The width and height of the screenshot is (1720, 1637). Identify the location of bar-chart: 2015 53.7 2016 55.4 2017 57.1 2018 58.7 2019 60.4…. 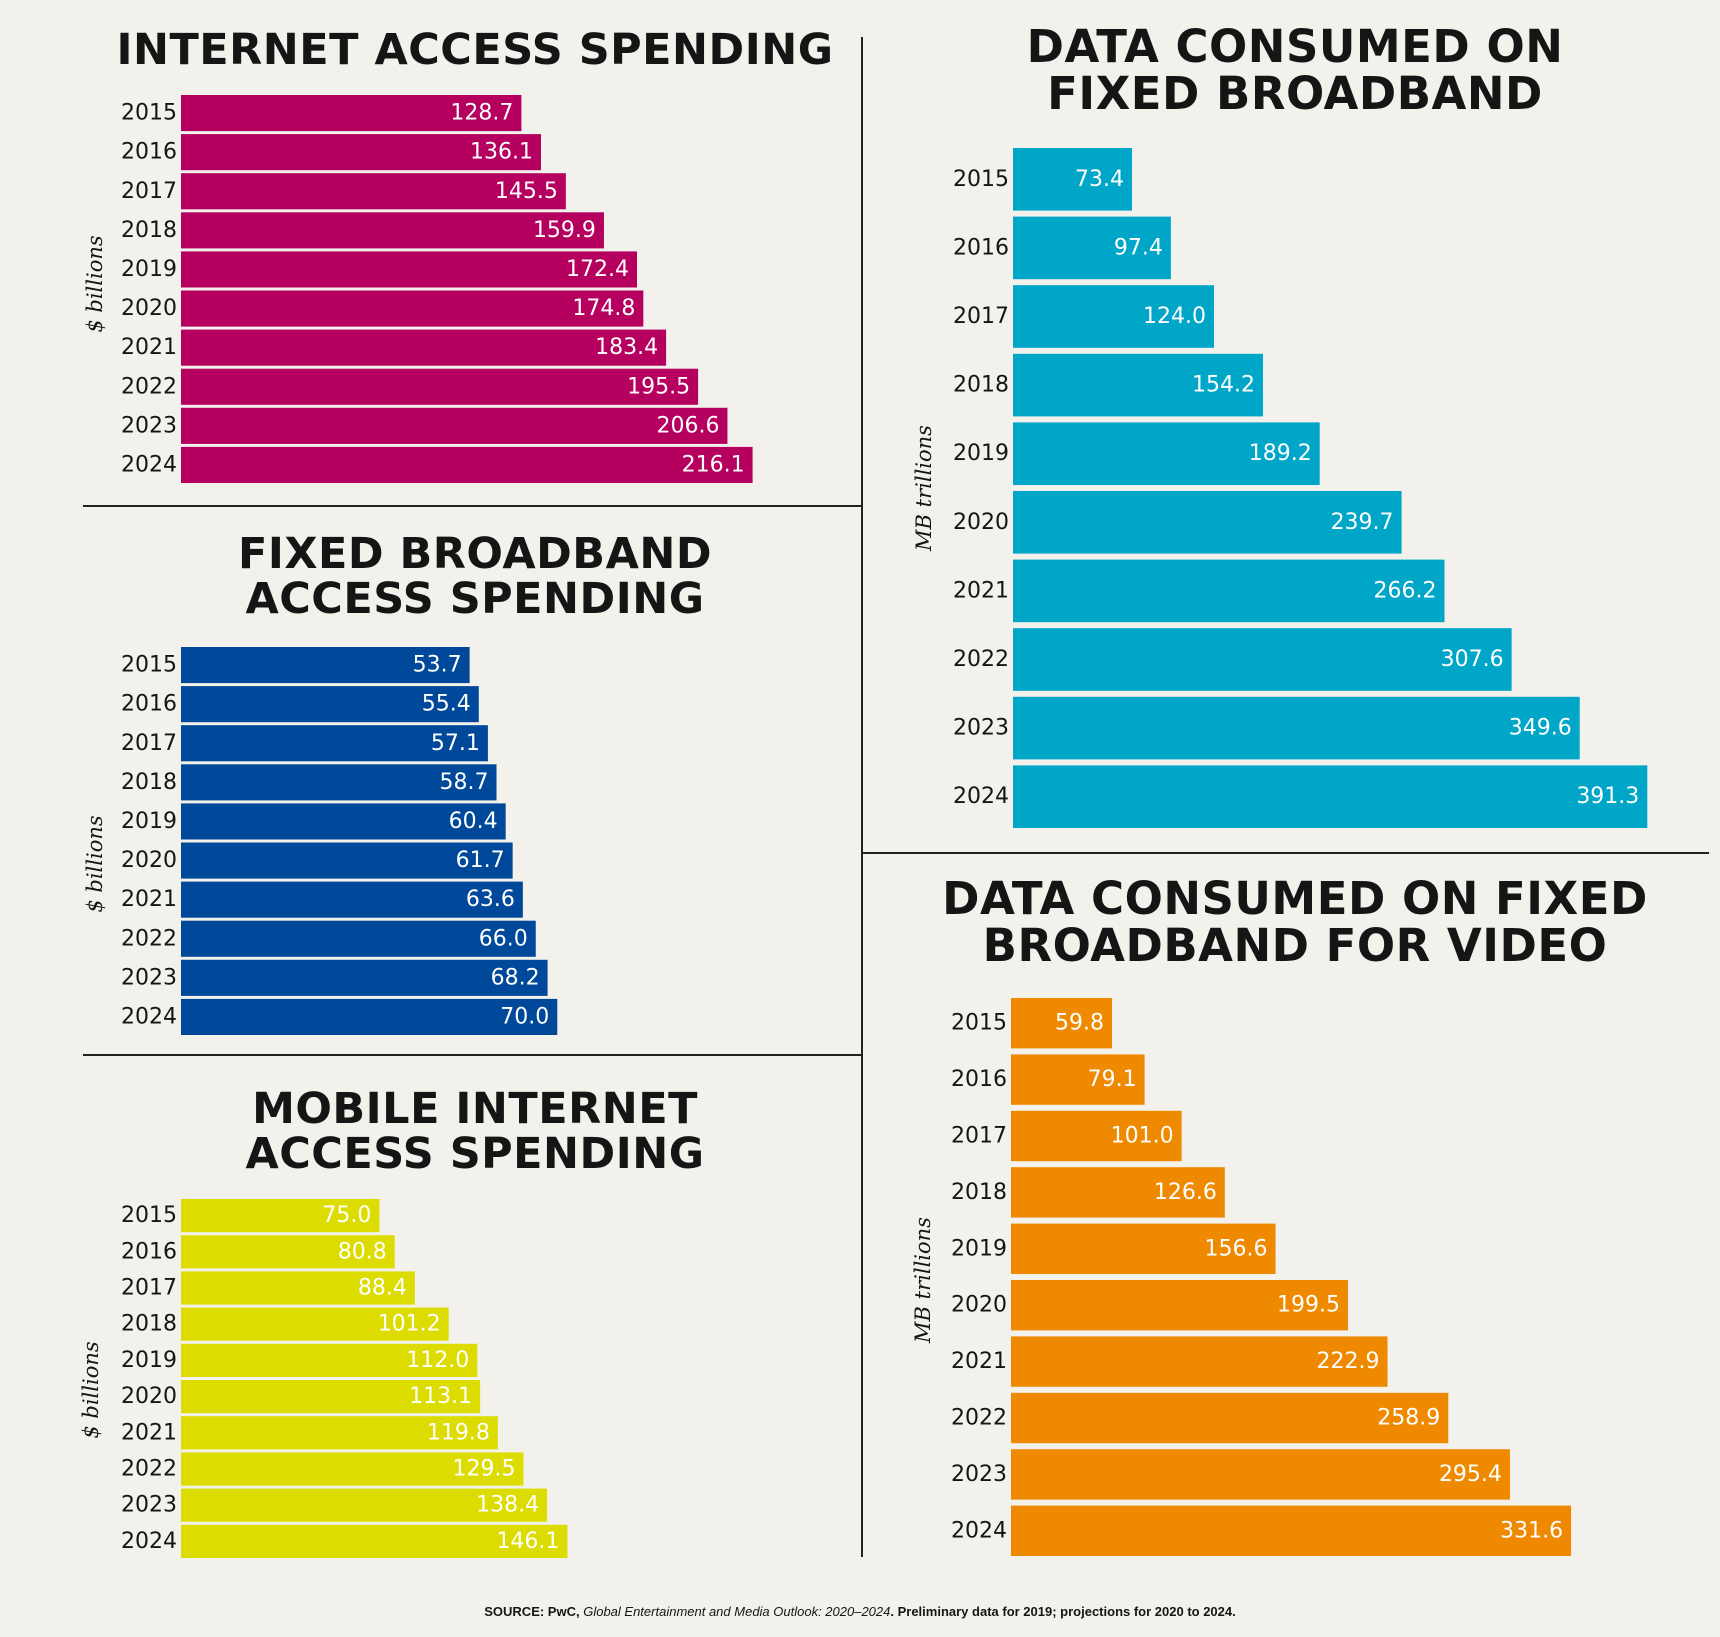
(487, 841).